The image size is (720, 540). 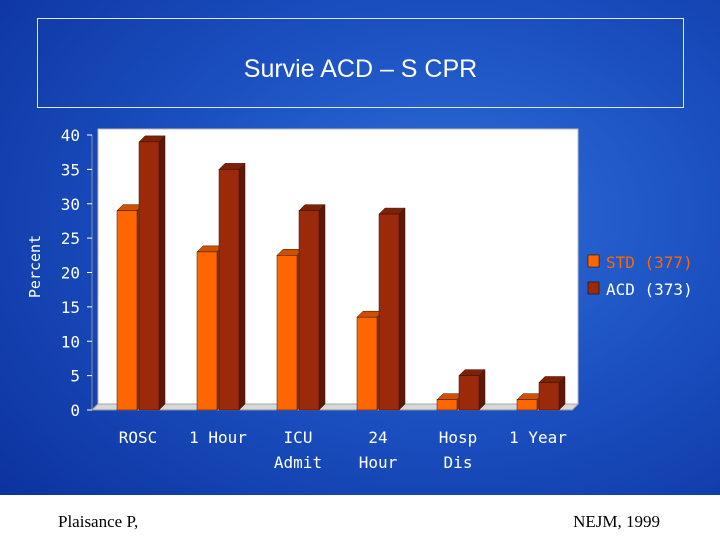 What do you see at coordinates (70, 169) in the screenshot?
I see `y-tick-label: 35` at bounding box center [70, 169].